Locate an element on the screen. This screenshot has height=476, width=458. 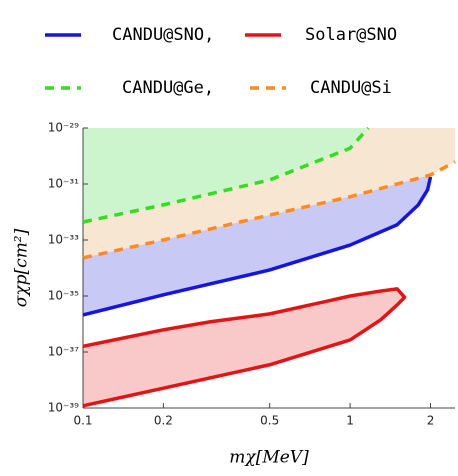
y-tick-label: 10⁻³³ is located at coordinates (63, 240).